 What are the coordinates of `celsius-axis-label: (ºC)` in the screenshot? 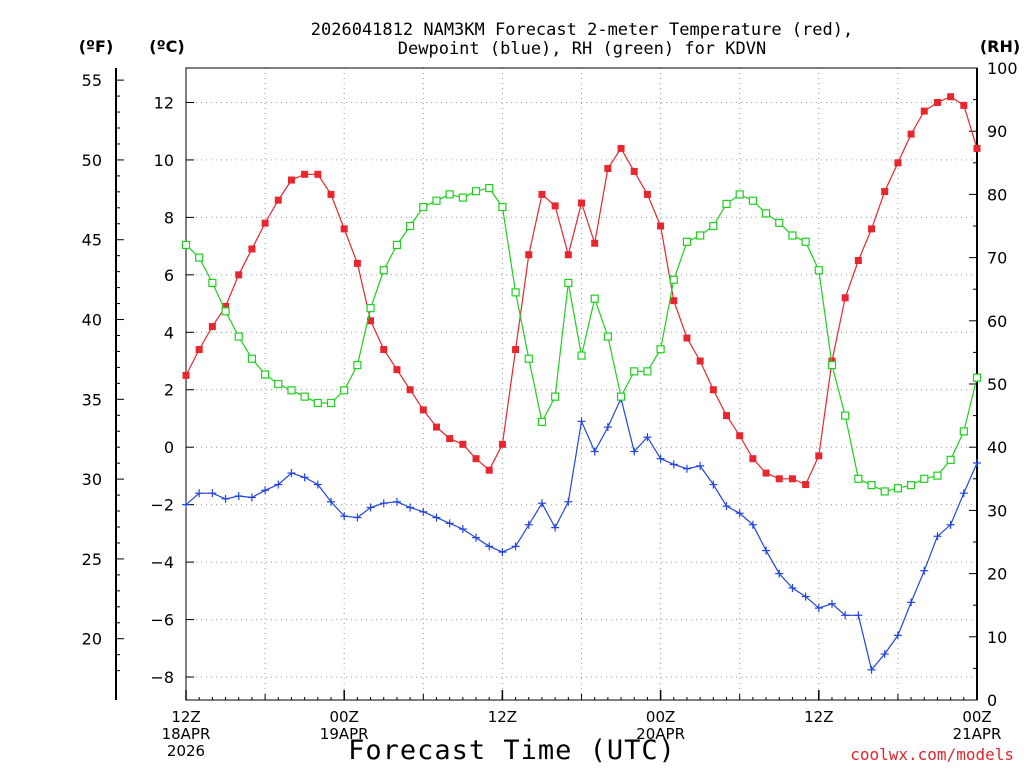 It's located at (166, 46).